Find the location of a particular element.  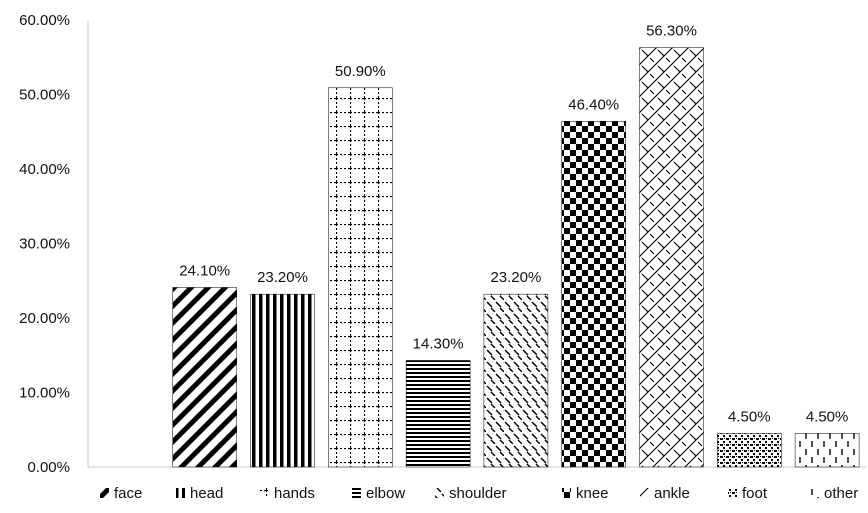

legend-item: ankle is located at coordinates (665, 493).